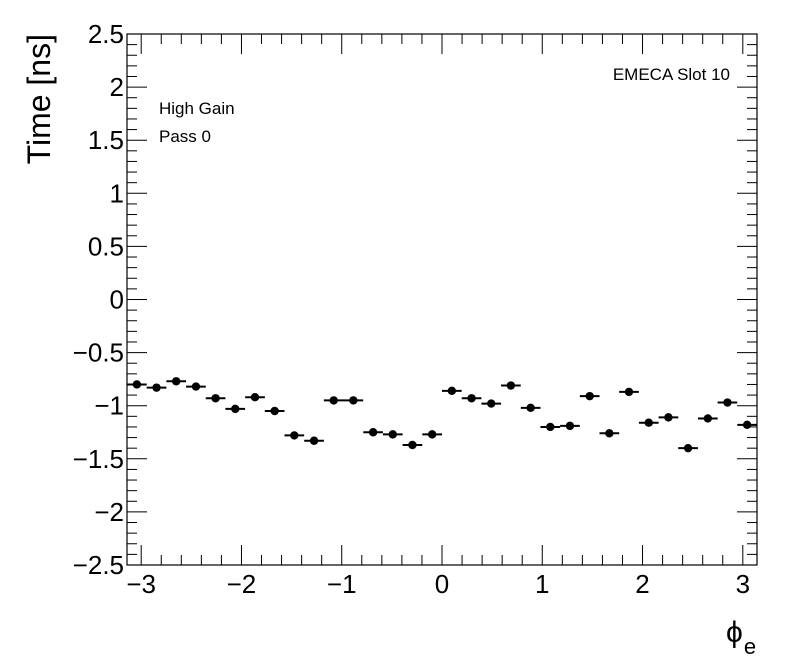  I want to click on data-points, so click(442, 415).